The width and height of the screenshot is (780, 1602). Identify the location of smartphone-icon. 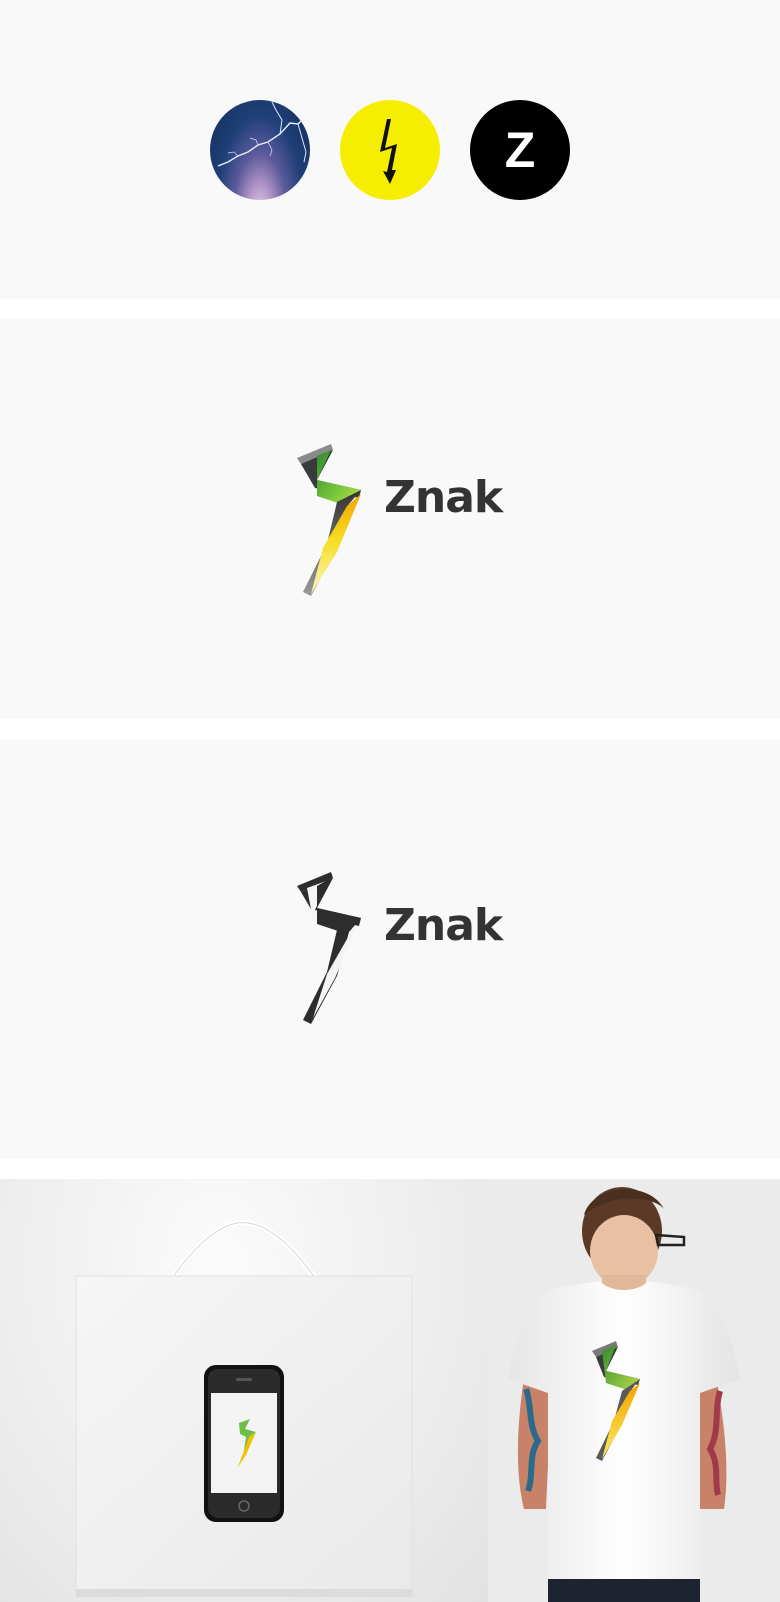
(244, 1443).